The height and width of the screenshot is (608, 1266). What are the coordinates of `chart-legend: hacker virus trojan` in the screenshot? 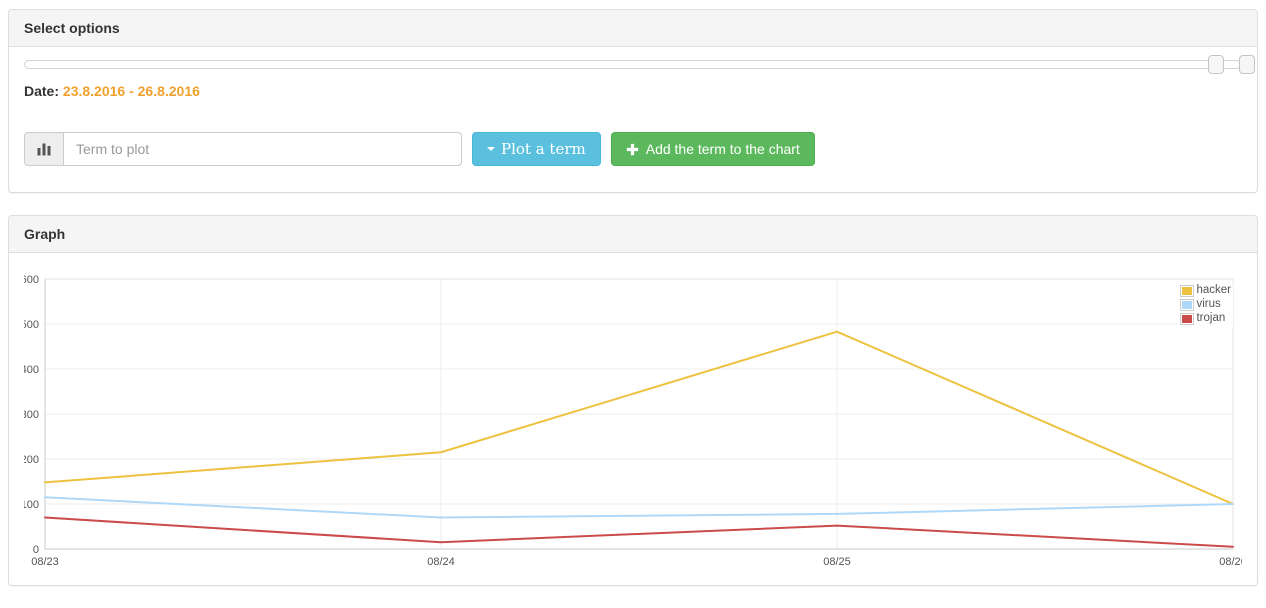 It's located at (1205, 304).